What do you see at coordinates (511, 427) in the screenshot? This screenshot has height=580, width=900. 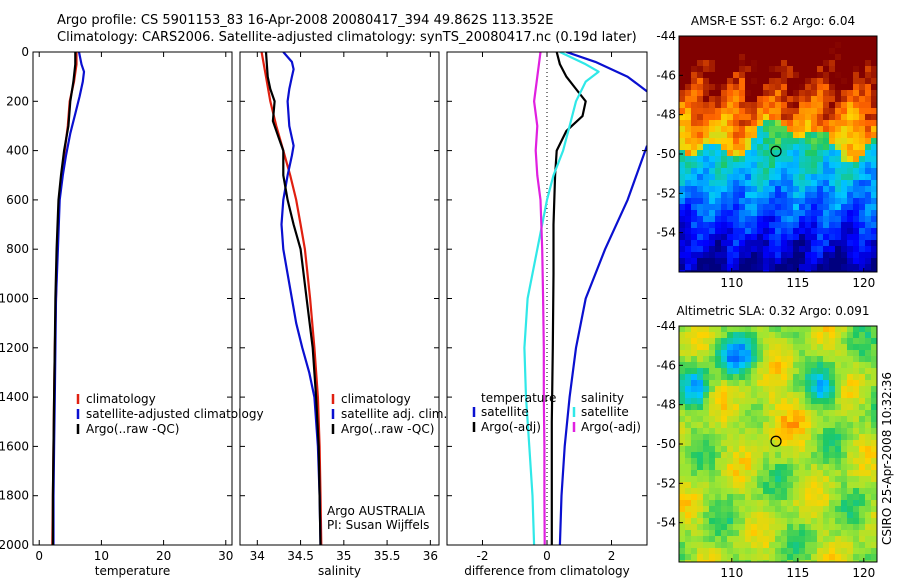 I see `legend-entry-1: Argo(-adj)` at bounding box center [511, 427].